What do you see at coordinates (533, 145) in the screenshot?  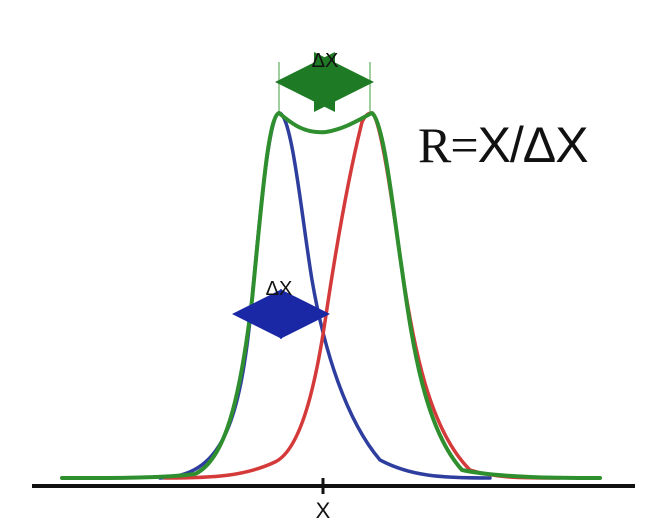 I see `formula-rhs: X/ΔX` at bounding box center [533, 145].